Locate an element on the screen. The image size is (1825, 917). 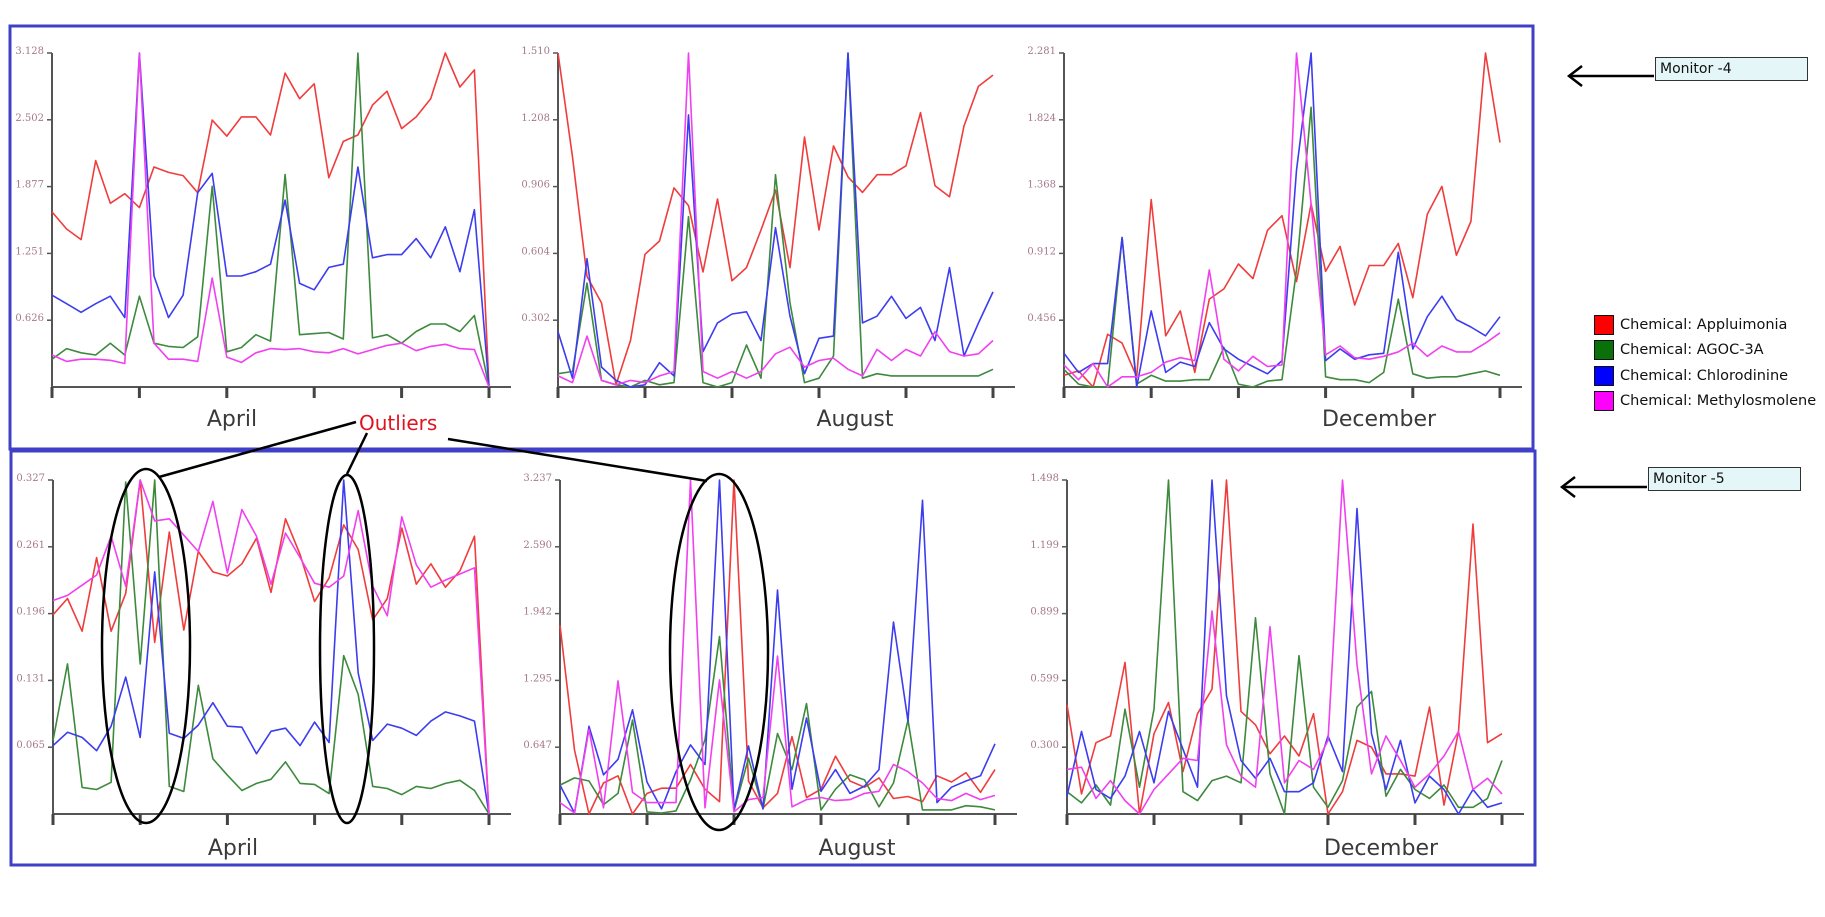
y-tick-label: 0.912 is located at coordinates (1041, 251).